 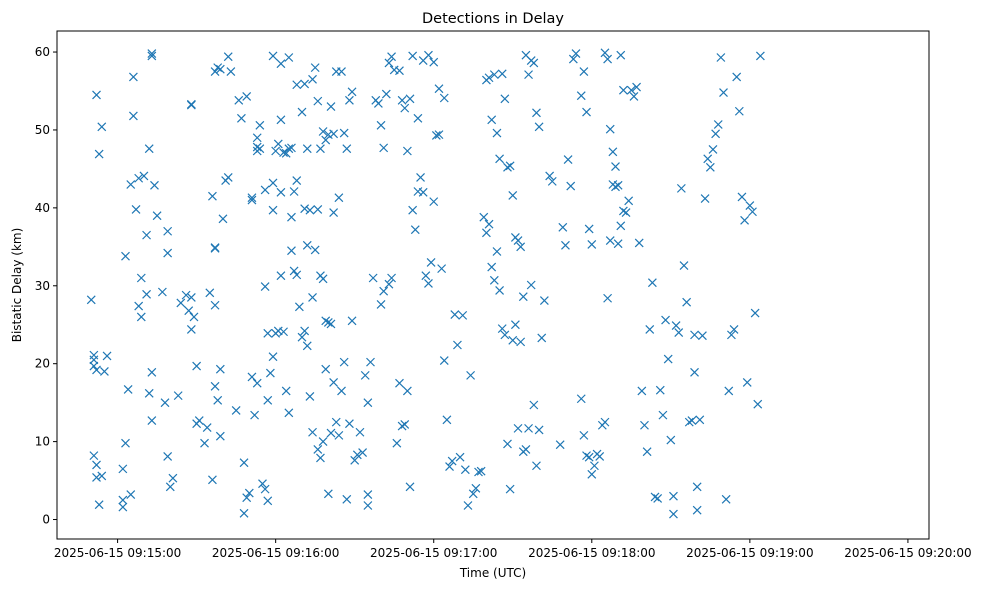 What do you see at coordinates (275, 553) in the screenshot?
I see `x-tick-label: 2025-06-15 09:16:00` at bounding box center [275, 553].